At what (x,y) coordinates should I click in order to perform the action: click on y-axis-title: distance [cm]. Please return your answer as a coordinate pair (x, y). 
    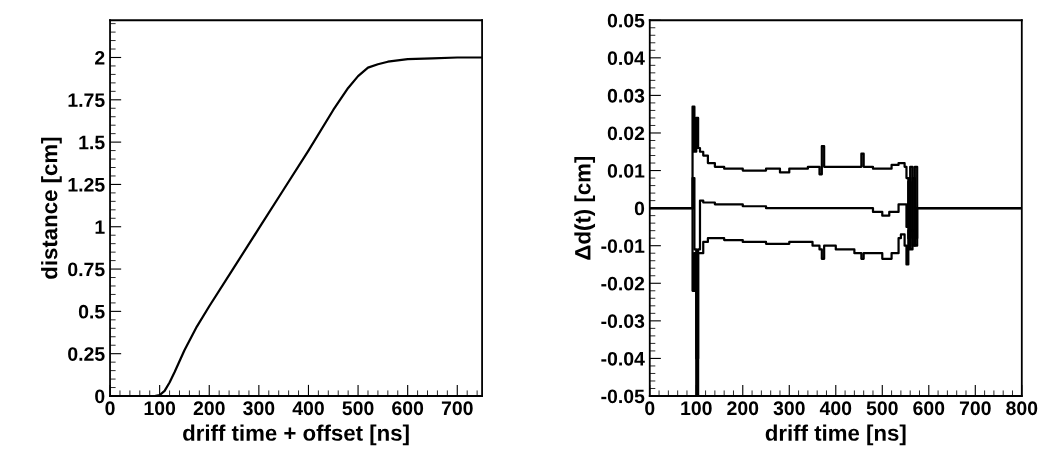
    Looking at the image, I should click on (51, 208).